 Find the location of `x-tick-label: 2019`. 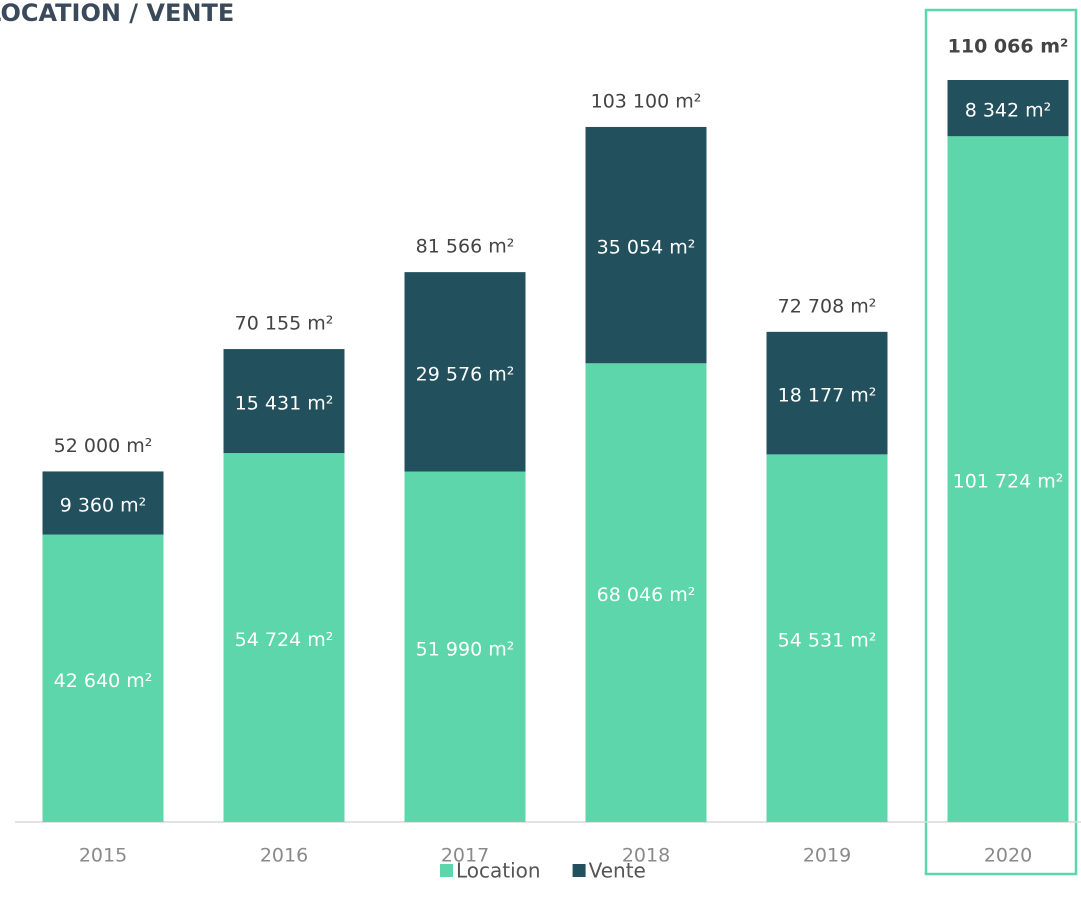

x-tick-label: 2019 is located at coordinates (827, 856).